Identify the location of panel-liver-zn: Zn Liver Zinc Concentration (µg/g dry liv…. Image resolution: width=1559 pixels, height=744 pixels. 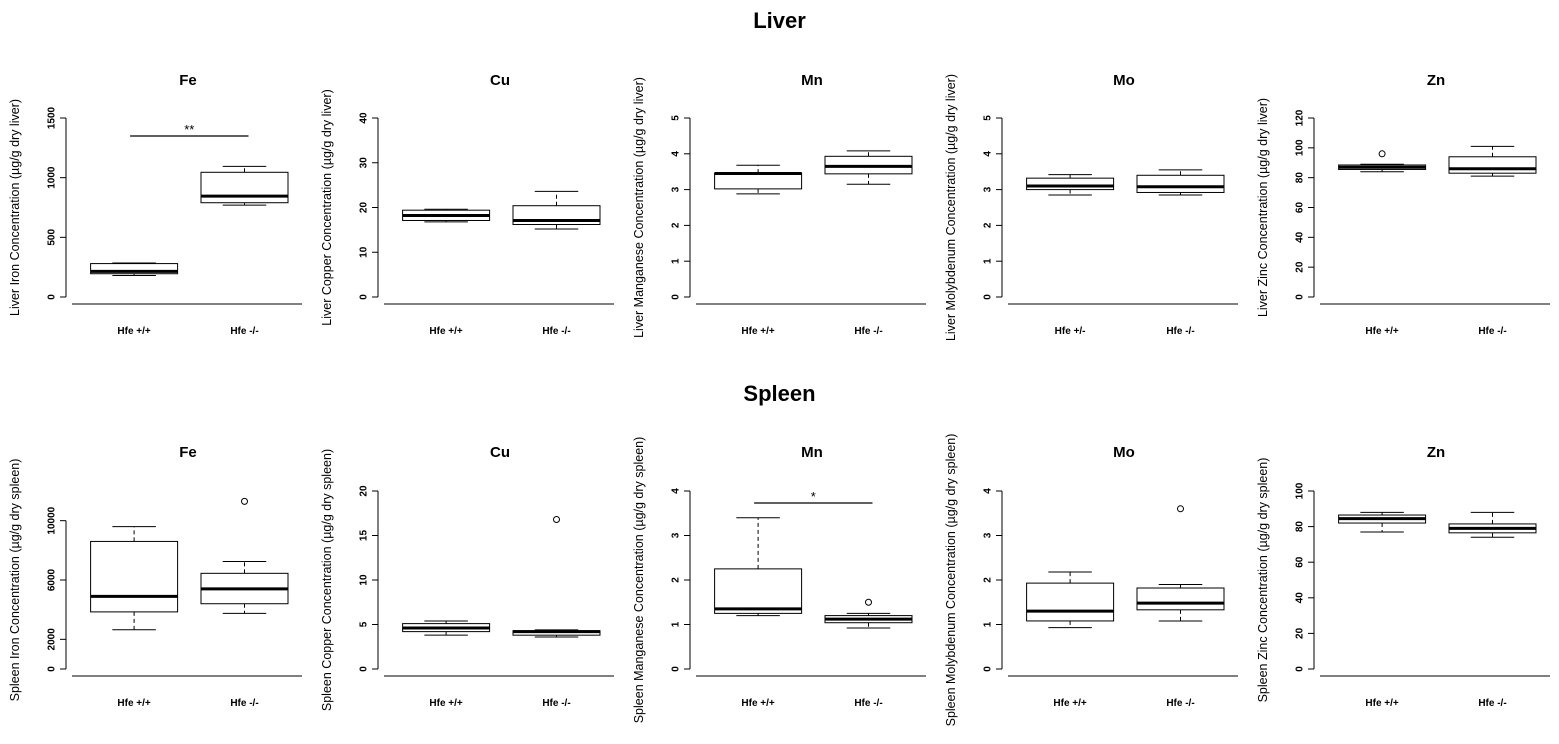
(1403, 204).